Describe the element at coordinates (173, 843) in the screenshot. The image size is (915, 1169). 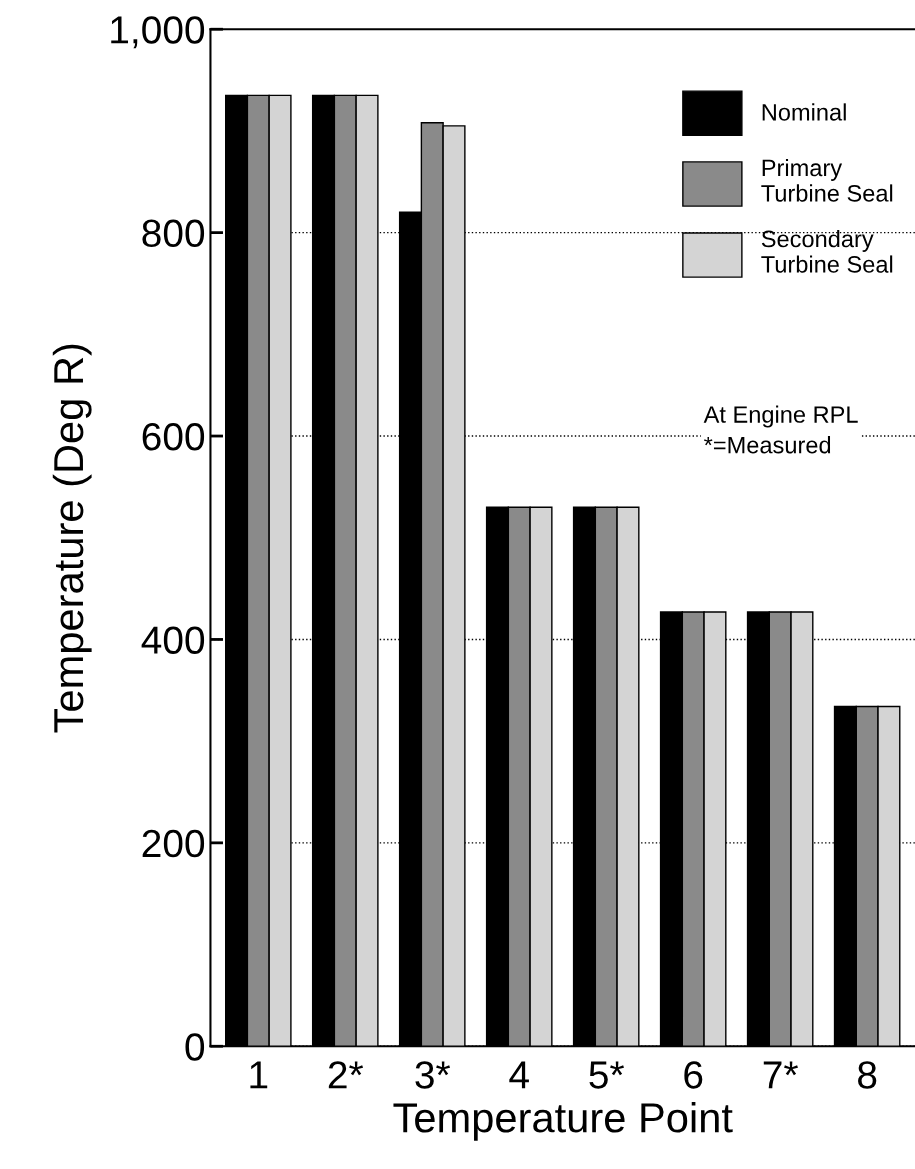
I see `y-tick-label: 200` at that location.